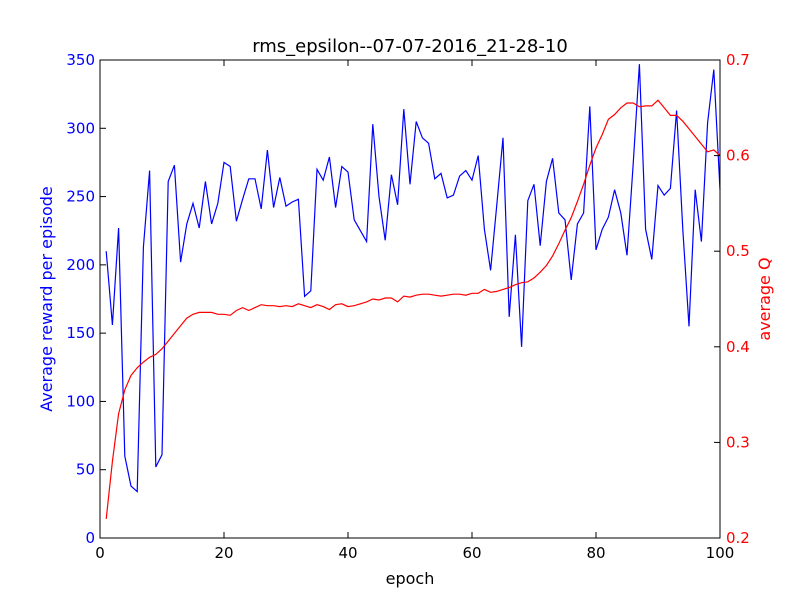 This screenshot has height=600, width=800. I want to click on chart-title: rms_epsilon--07-07-2016_21-28-10, so click(410, 46).